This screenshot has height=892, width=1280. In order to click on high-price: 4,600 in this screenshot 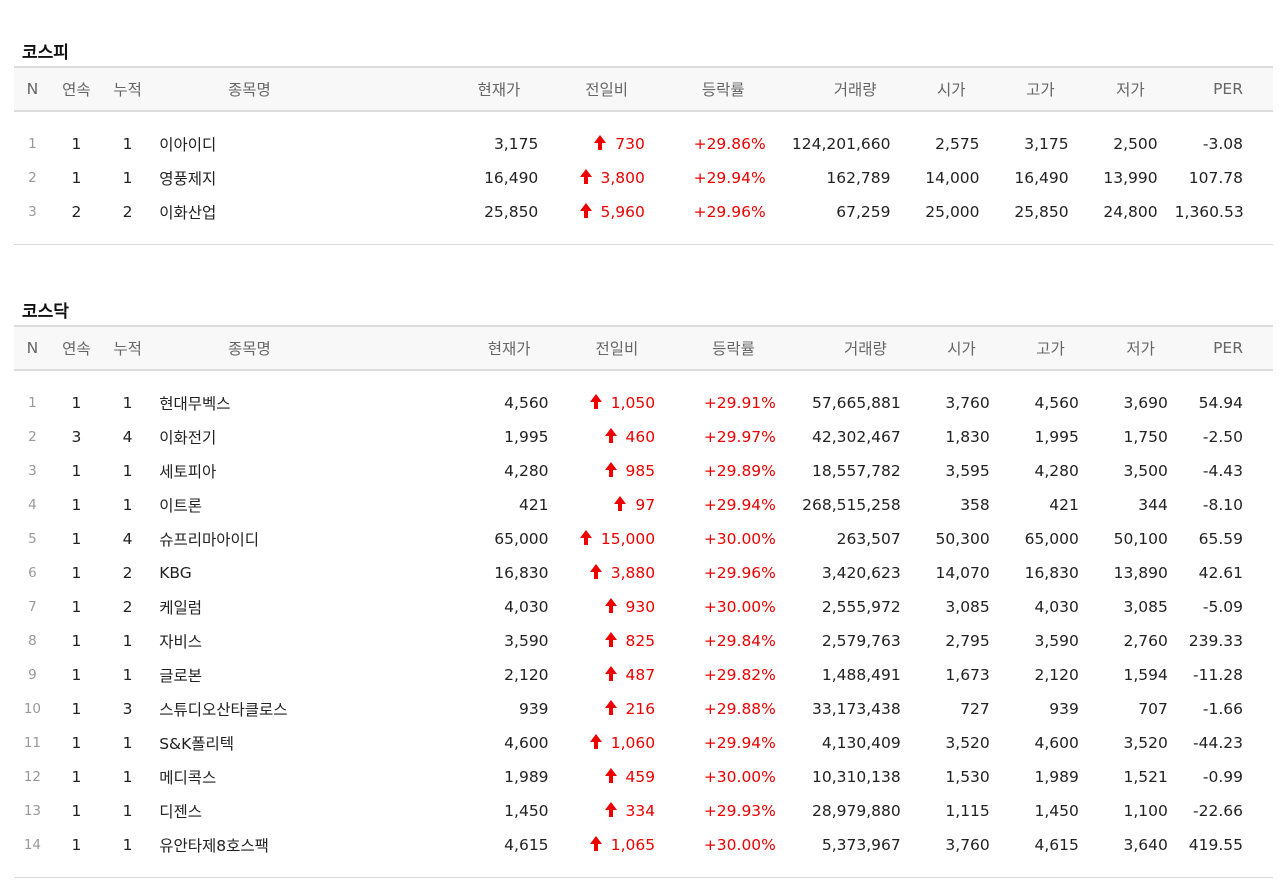, I will do `click(1056, 743)`.